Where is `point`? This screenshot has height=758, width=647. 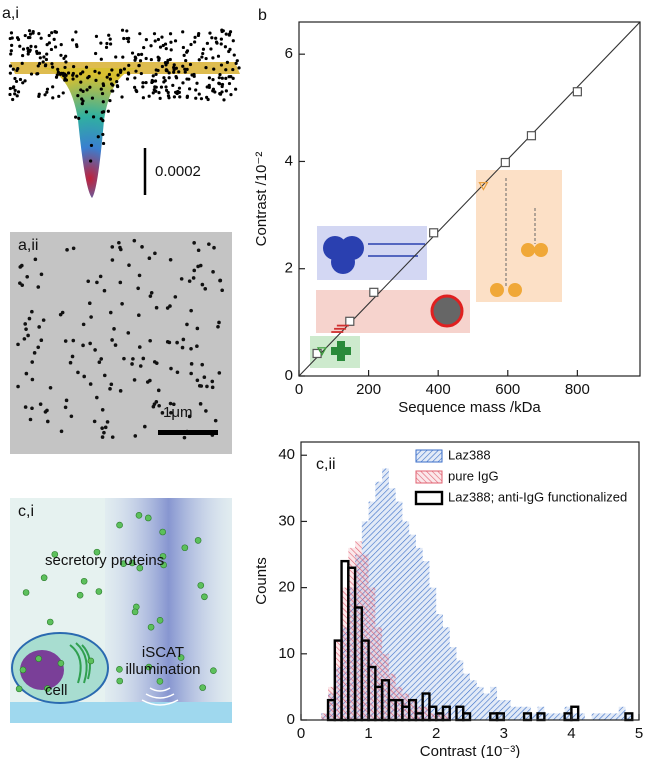 point is located at coordinates (374, 292).